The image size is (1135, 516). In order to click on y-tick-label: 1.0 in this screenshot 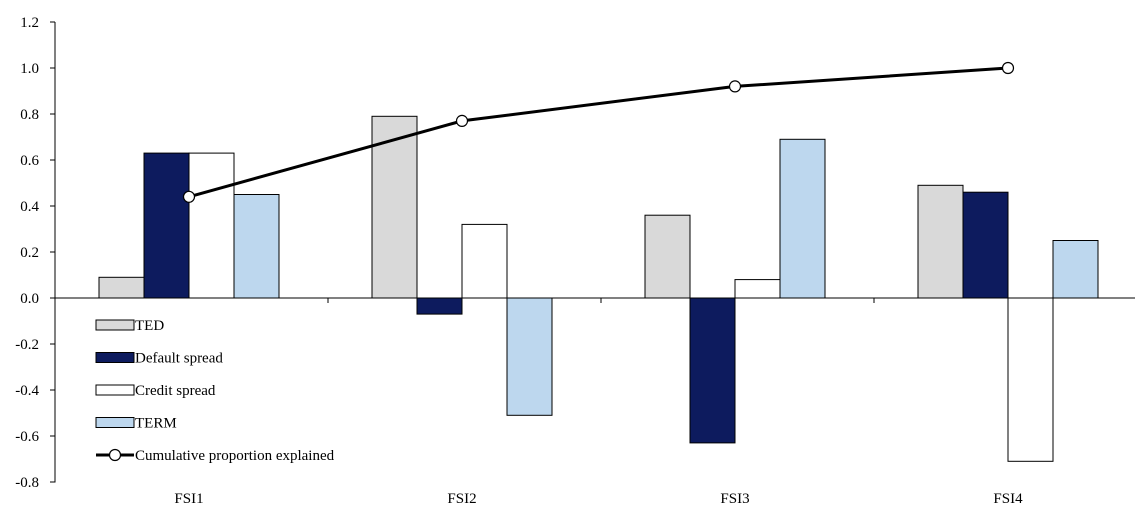, I will do `click(29, 69)`.